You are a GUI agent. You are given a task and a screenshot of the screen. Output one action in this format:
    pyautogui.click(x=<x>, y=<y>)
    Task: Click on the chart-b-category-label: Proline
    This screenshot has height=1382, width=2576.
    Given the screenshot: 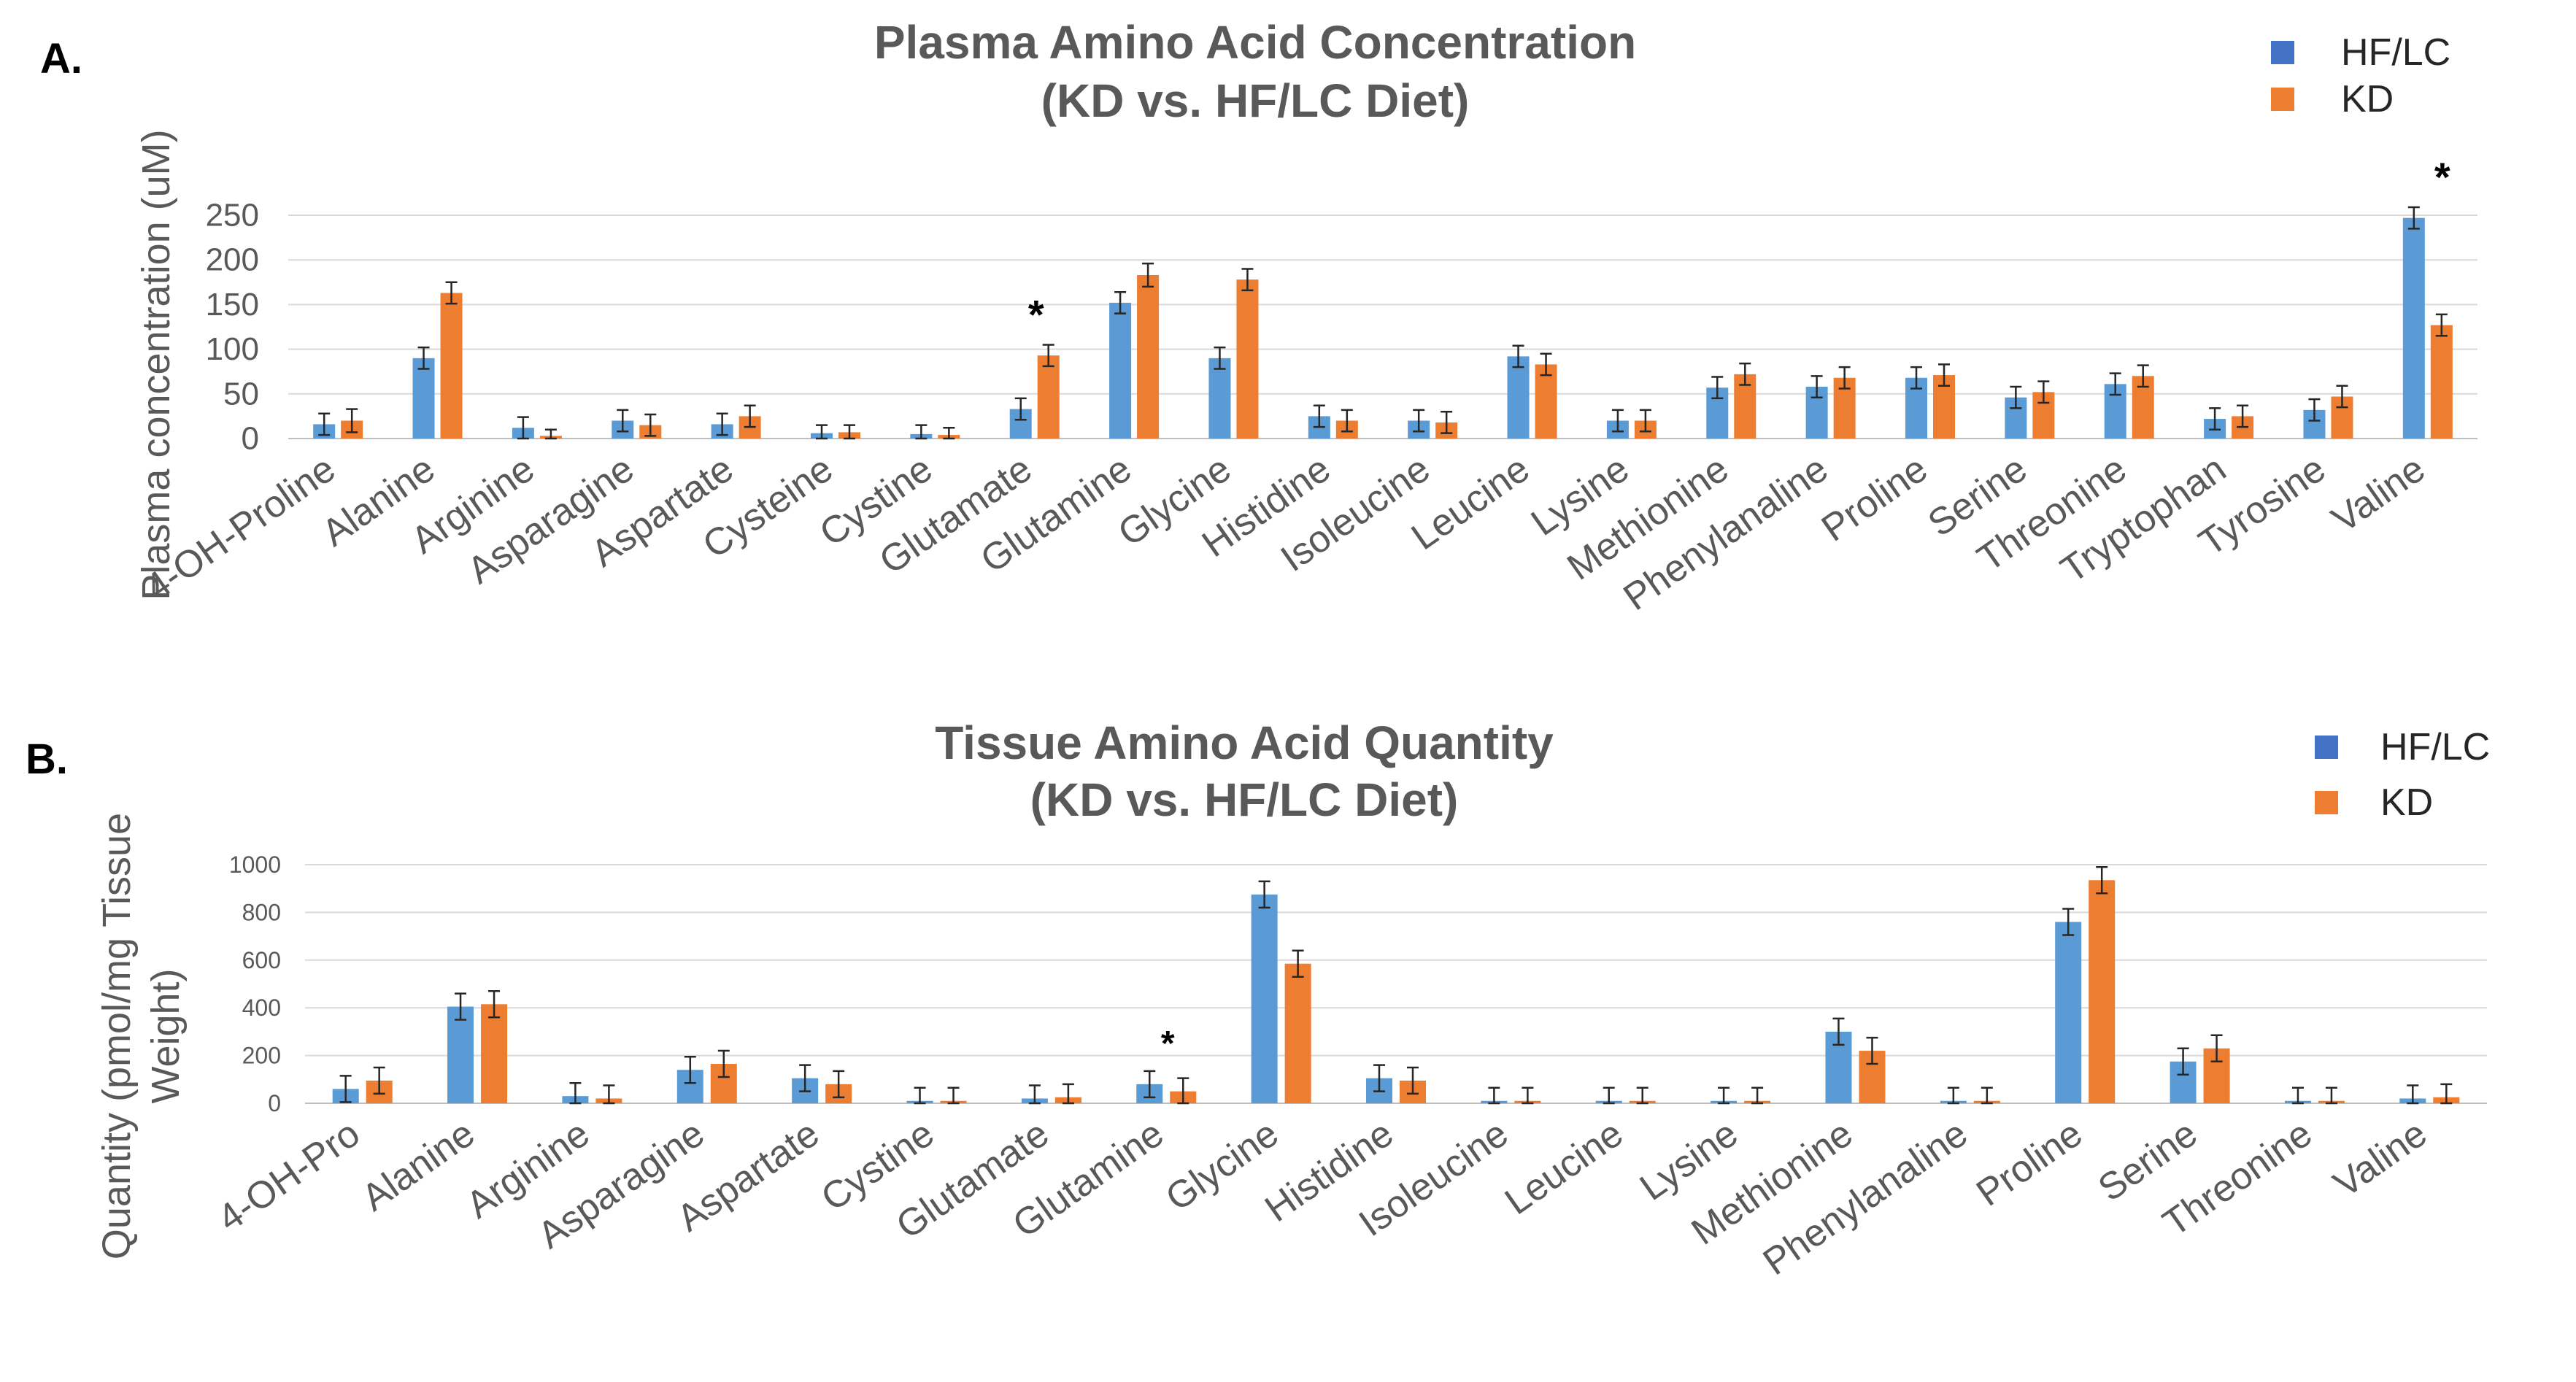 What is the action you would take?
    pyautogui.click(x=2029, y=1163)
    